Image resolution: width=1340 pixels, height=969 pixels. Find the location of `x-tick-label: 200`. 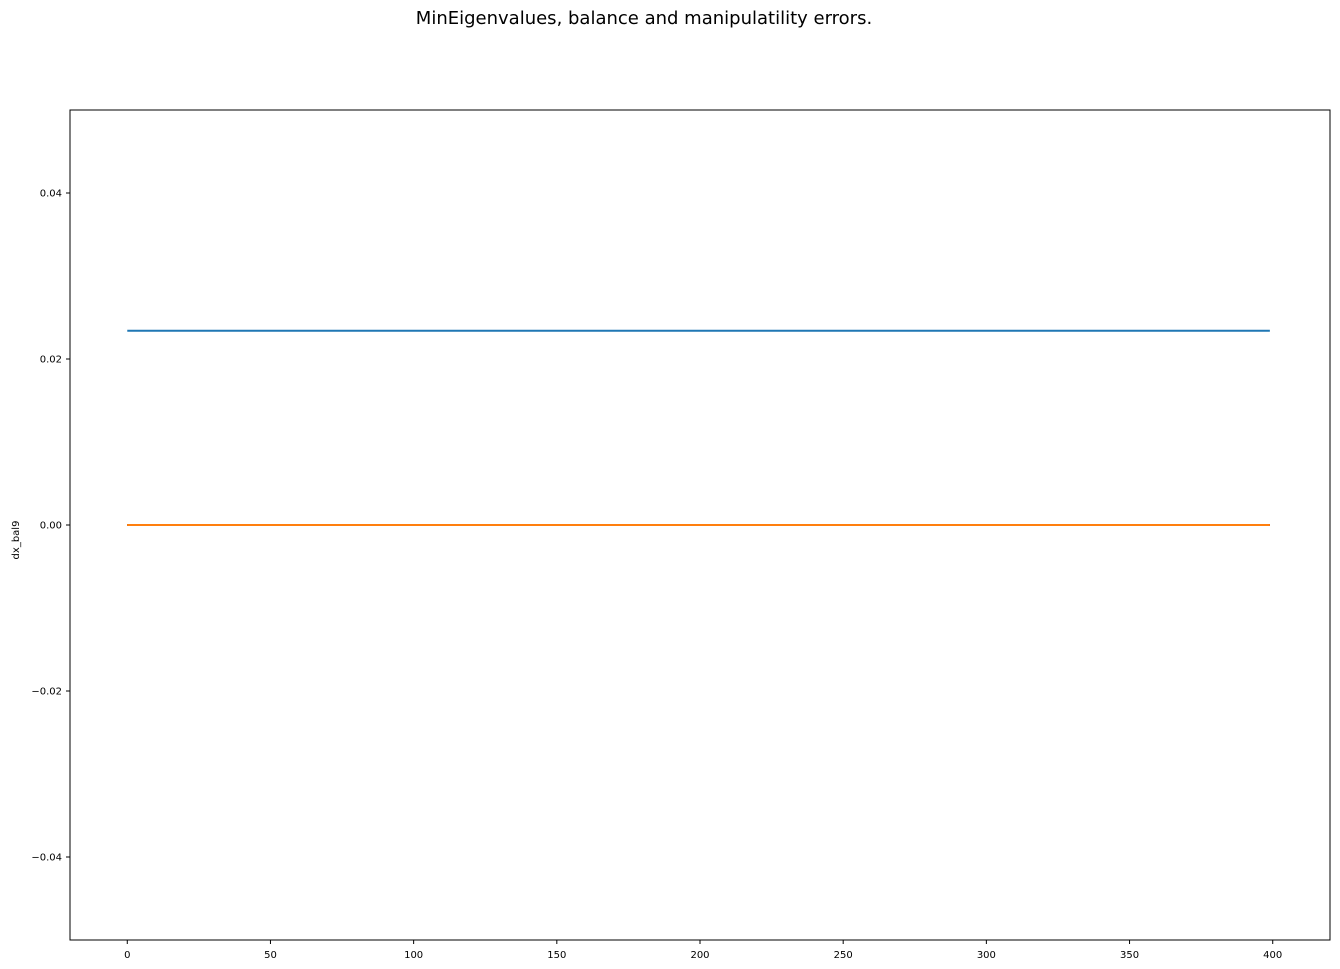

x-tick-label: 200 is located at coordinates (699, 955).